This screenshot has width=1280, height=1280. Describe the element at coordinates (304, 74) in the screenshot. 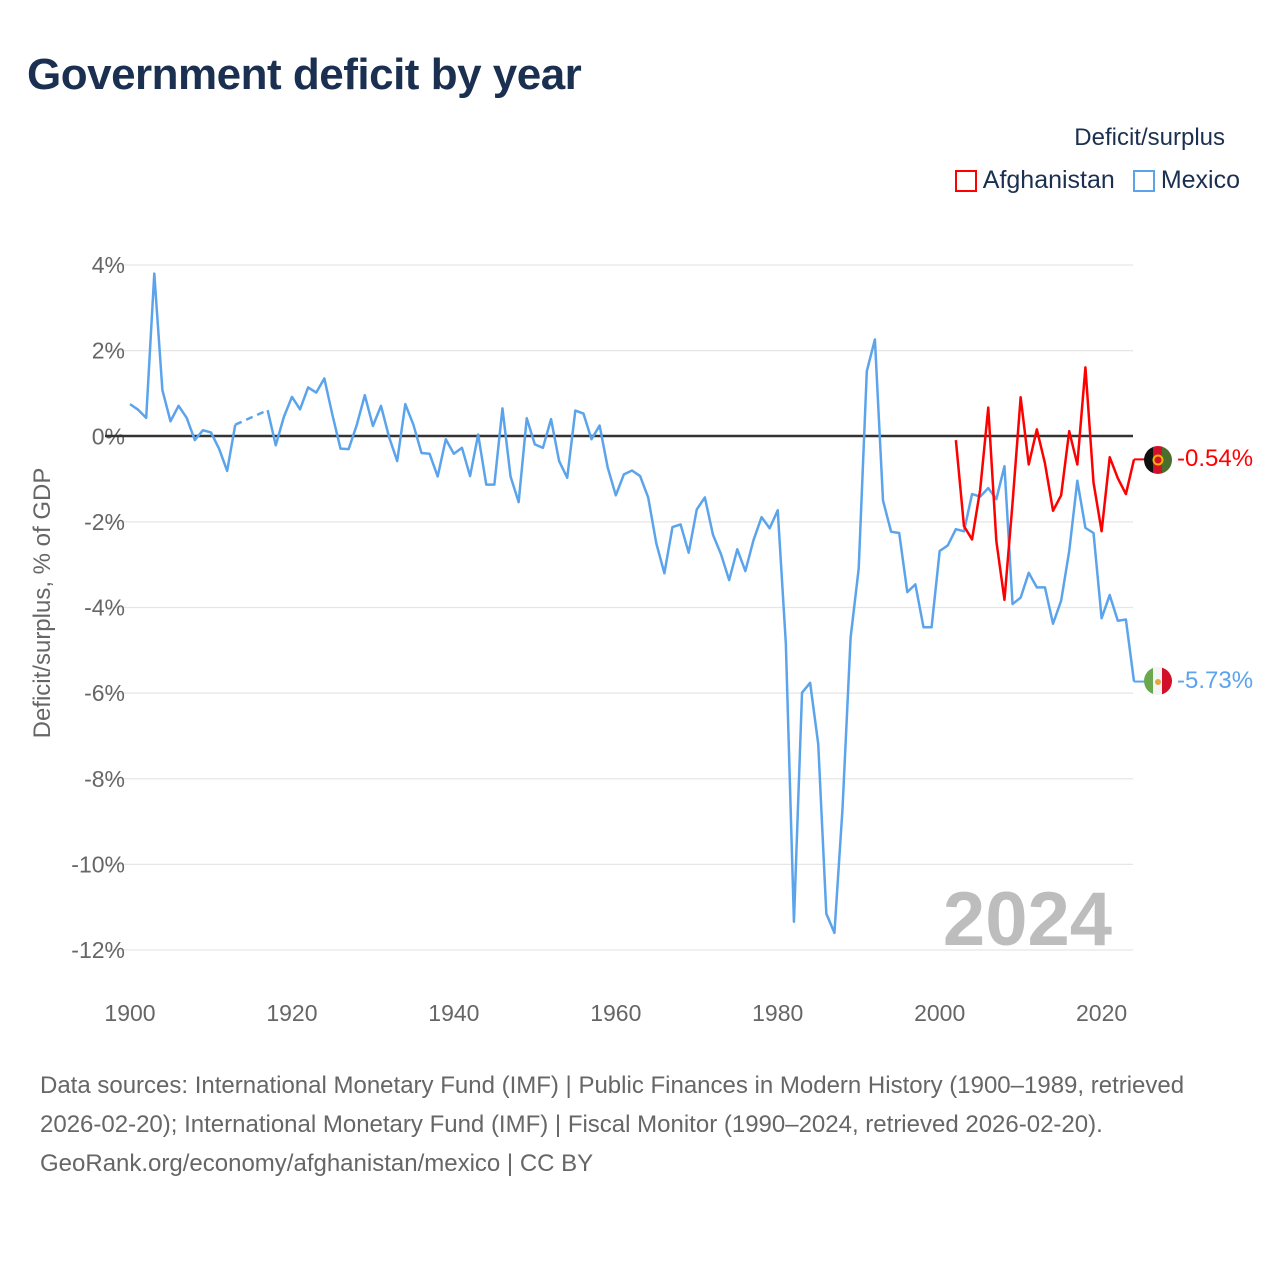

I see `chart-title: Government deficit by year` at that location.